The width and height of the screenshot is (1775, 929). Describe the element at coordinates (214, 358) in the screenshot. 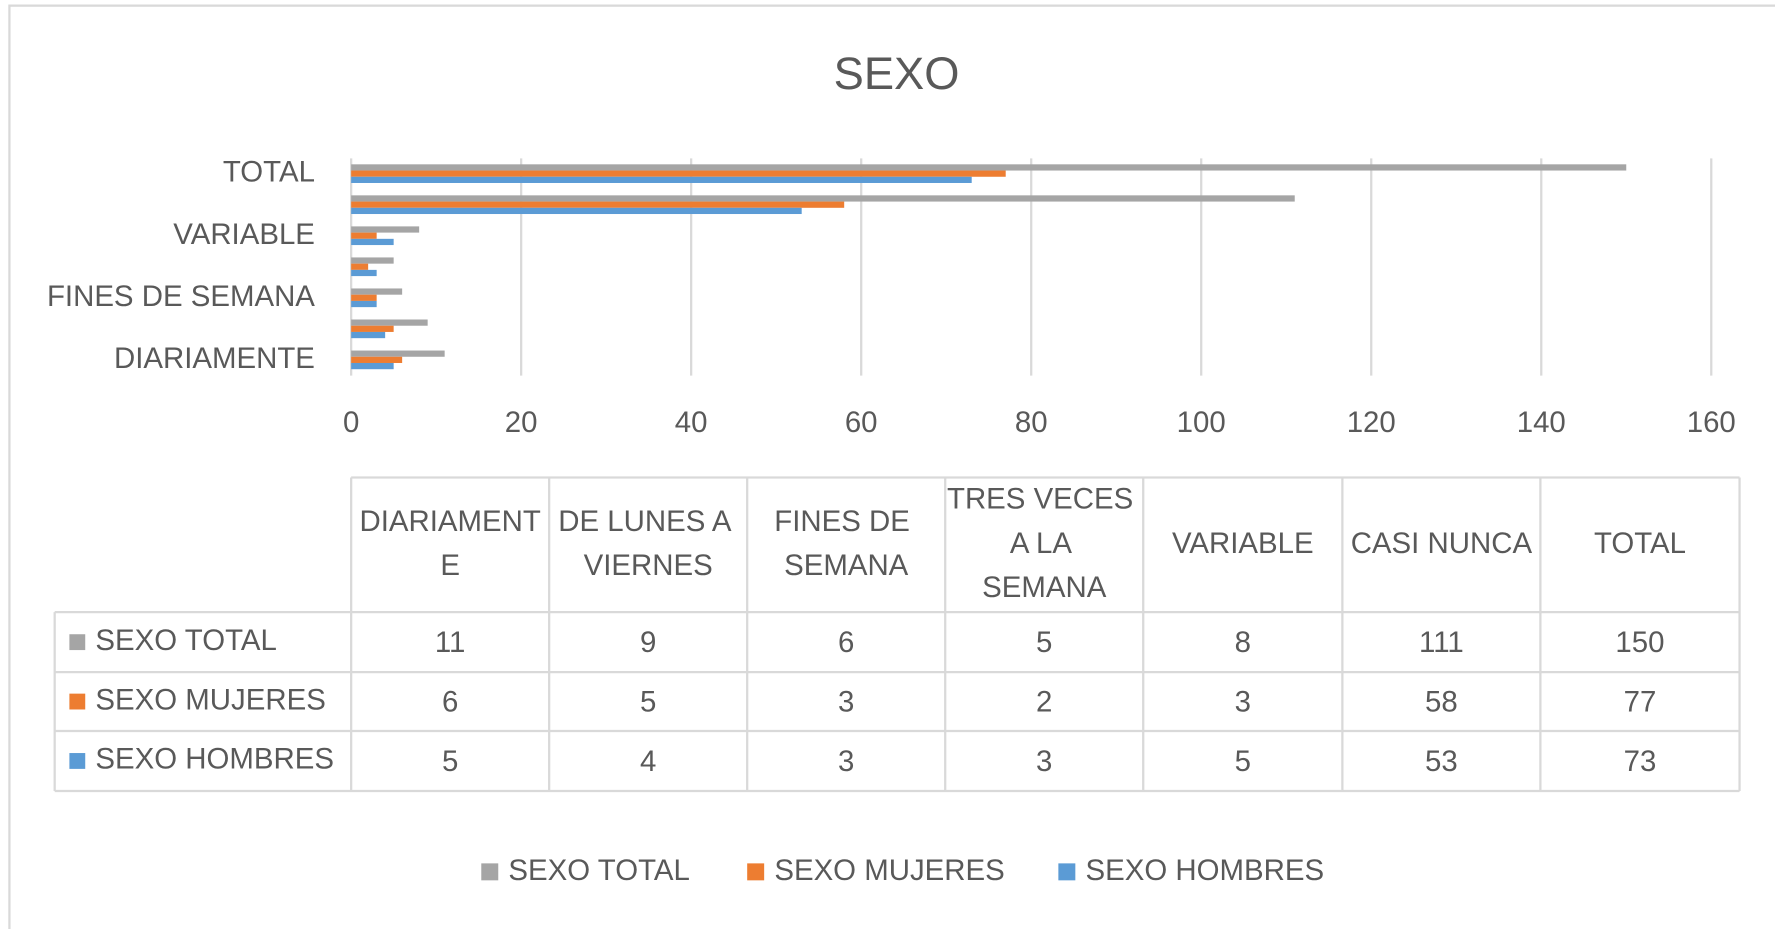

I see `y-tick-label: DIARIAMENTE` at that location.